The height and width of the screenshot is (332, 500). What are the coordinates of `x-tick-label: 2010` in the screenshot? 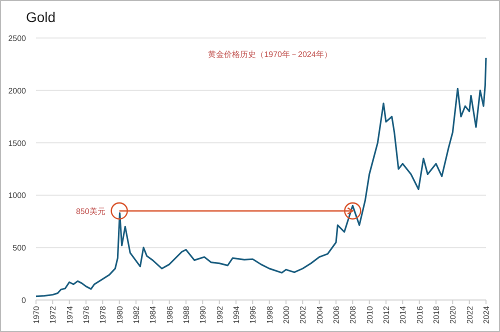 It's located at (369, 314).